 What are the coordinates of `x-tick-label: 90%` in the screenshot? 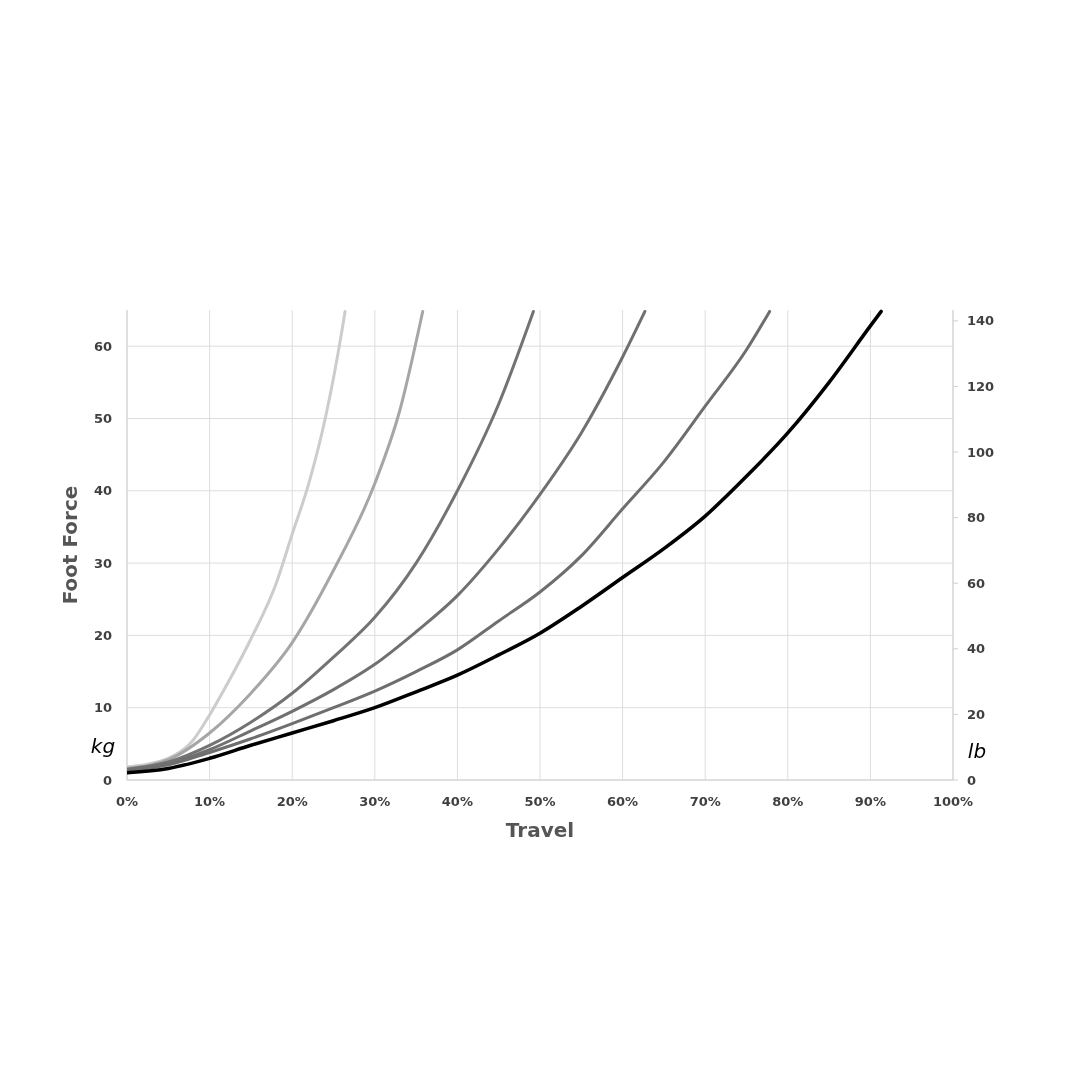 It's located at (870, 801).